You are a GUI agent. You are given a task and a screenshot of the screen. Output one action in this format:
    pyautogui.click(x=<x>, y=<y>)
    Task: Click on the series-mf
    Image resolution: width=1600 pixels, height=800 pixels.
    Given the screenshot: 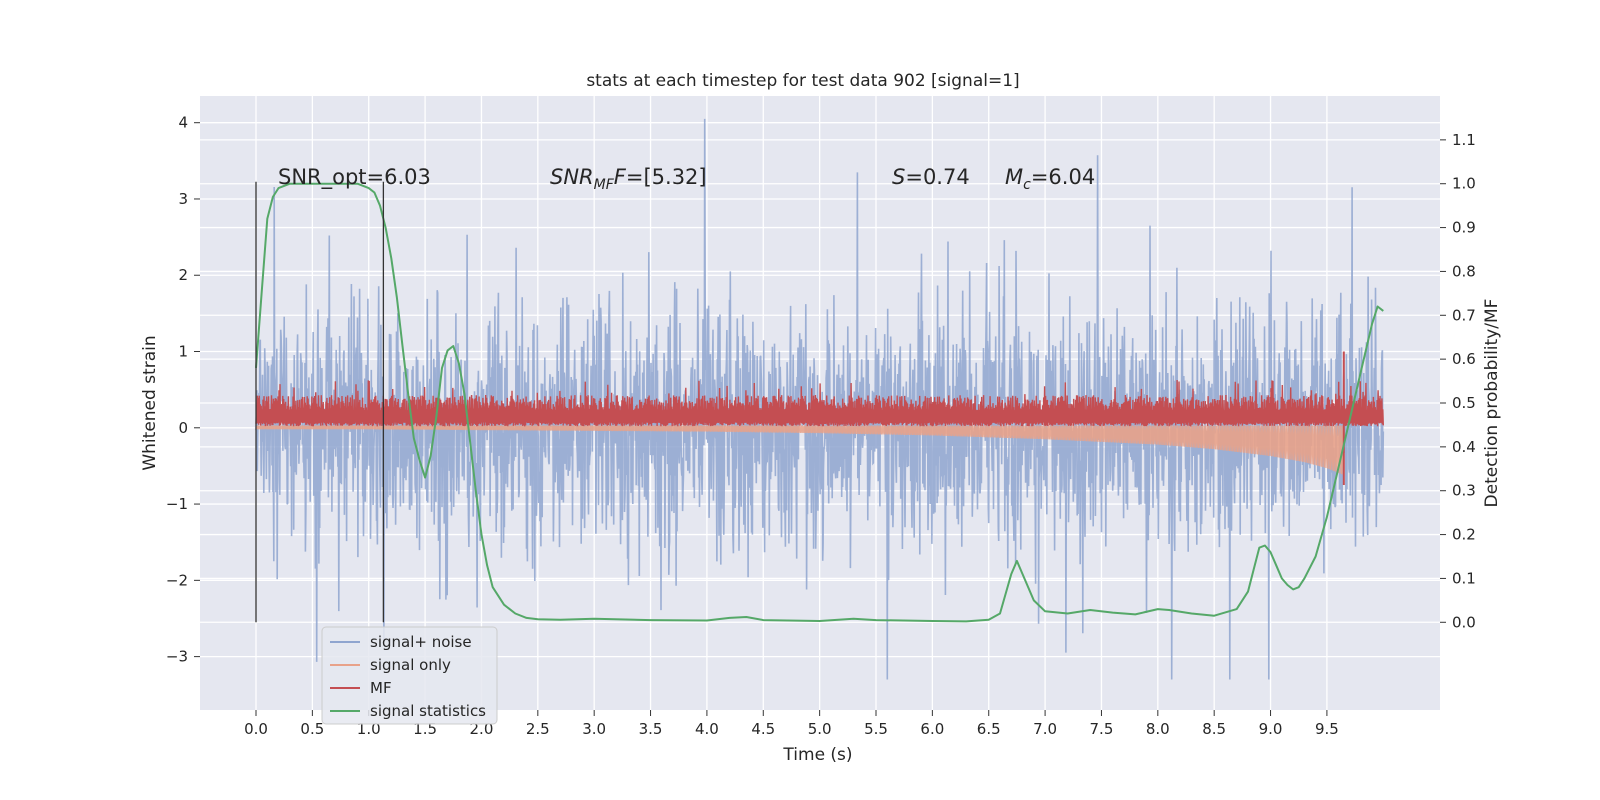 What is the action you would take?
    pyautogui.click(x=819, y=403)
    